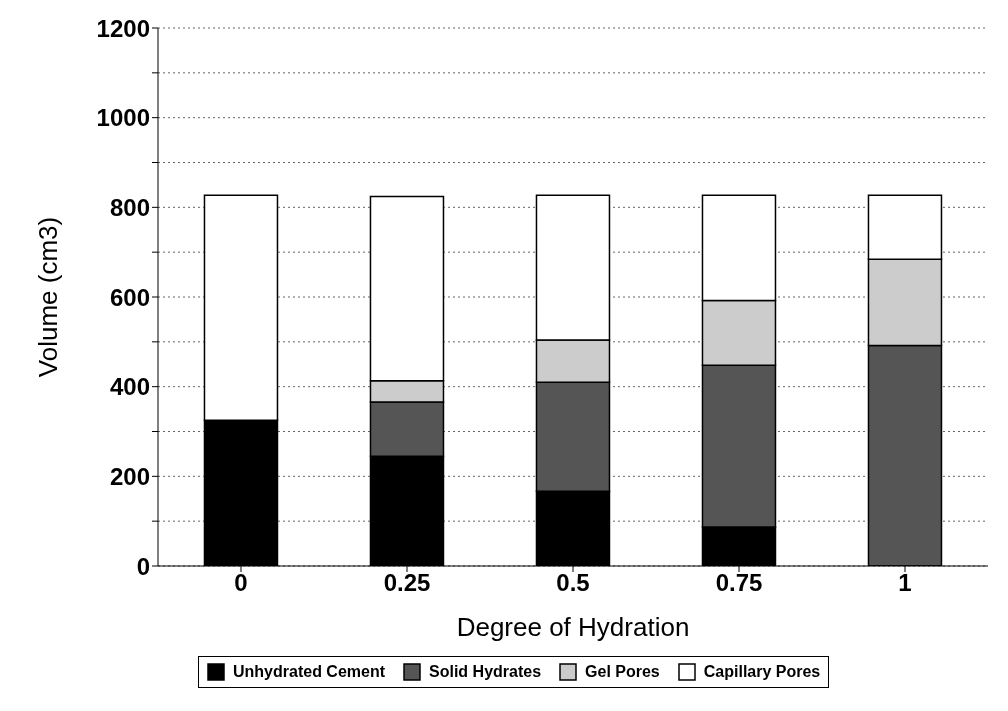  Describe the element at coordinates (123, 28) in the screenshot. I see `y-tick-label: 1200` at that location.